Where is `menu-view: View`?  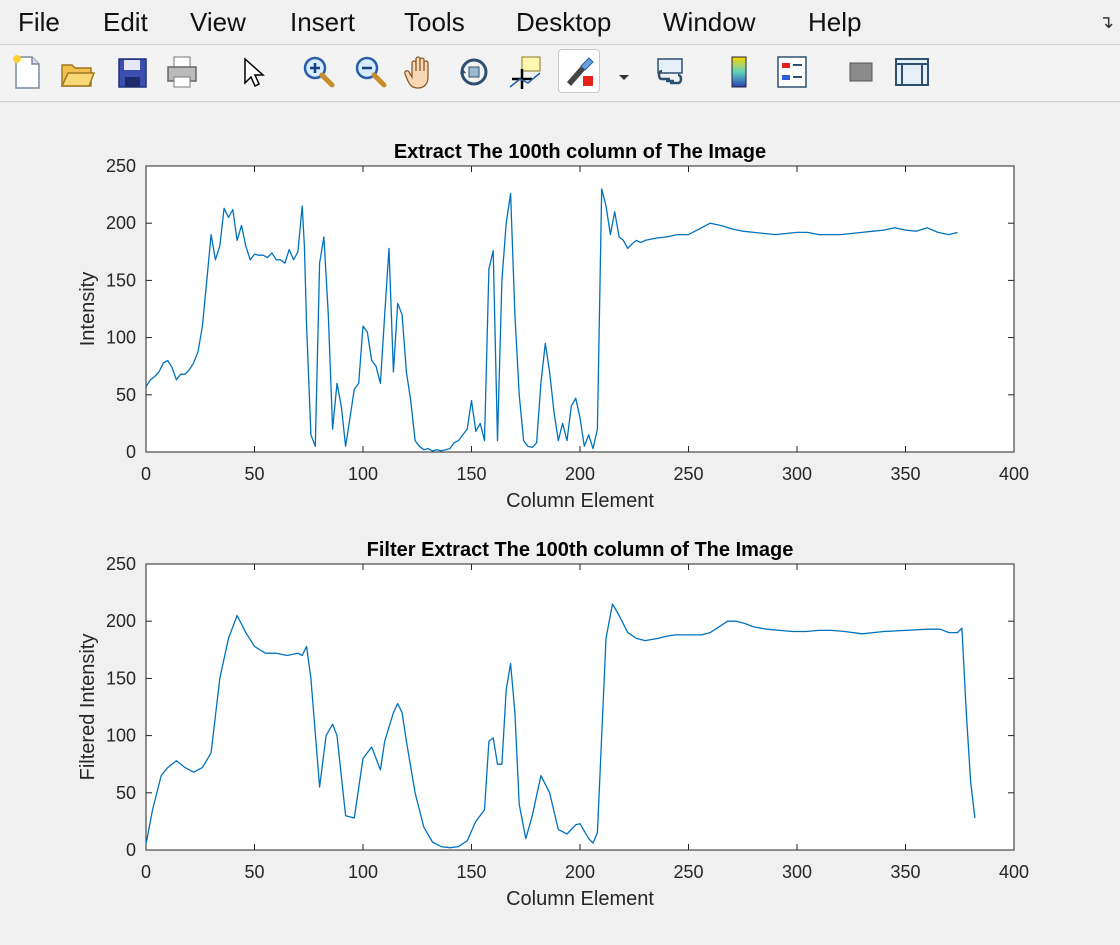 menu-view: View is located at coordinates (218, 22).